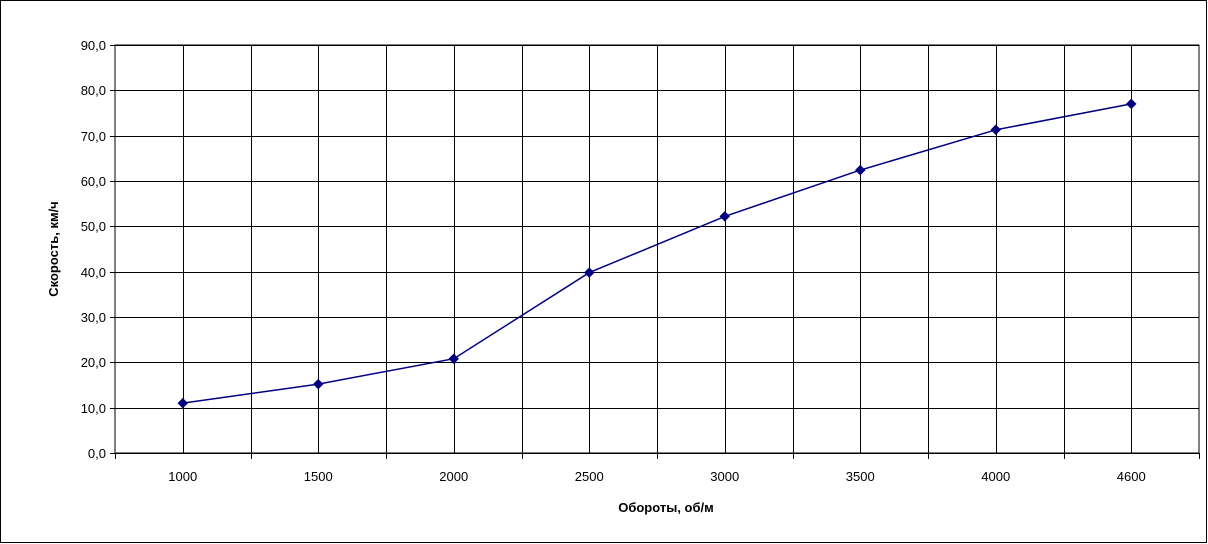 This screenshot has width=1208, height=544. I want to click on x-axis-title: Обороты, об/м, so click(666, 507).